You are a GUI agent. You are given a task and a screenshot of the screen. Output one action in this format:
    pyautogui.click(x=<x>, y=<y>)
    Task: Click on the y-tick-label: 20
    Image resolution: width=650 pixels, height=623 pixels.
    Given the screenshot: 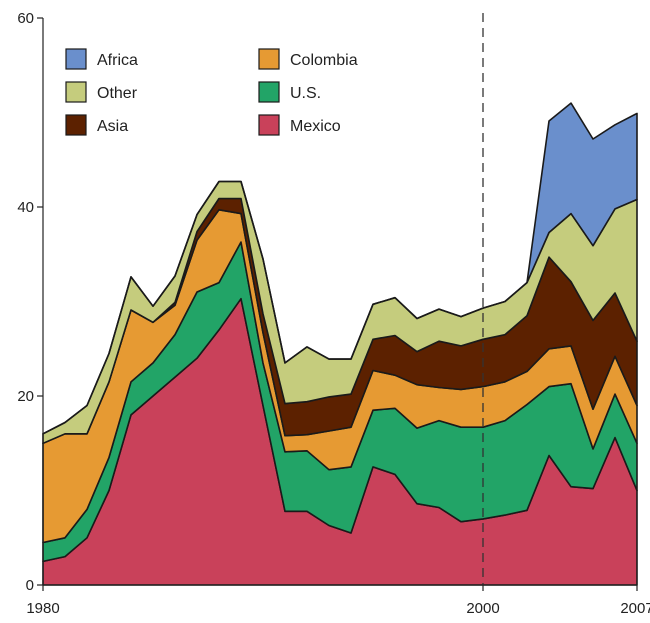 What is the action you would take?
    pyautogui.click(x=25, y=396)
    